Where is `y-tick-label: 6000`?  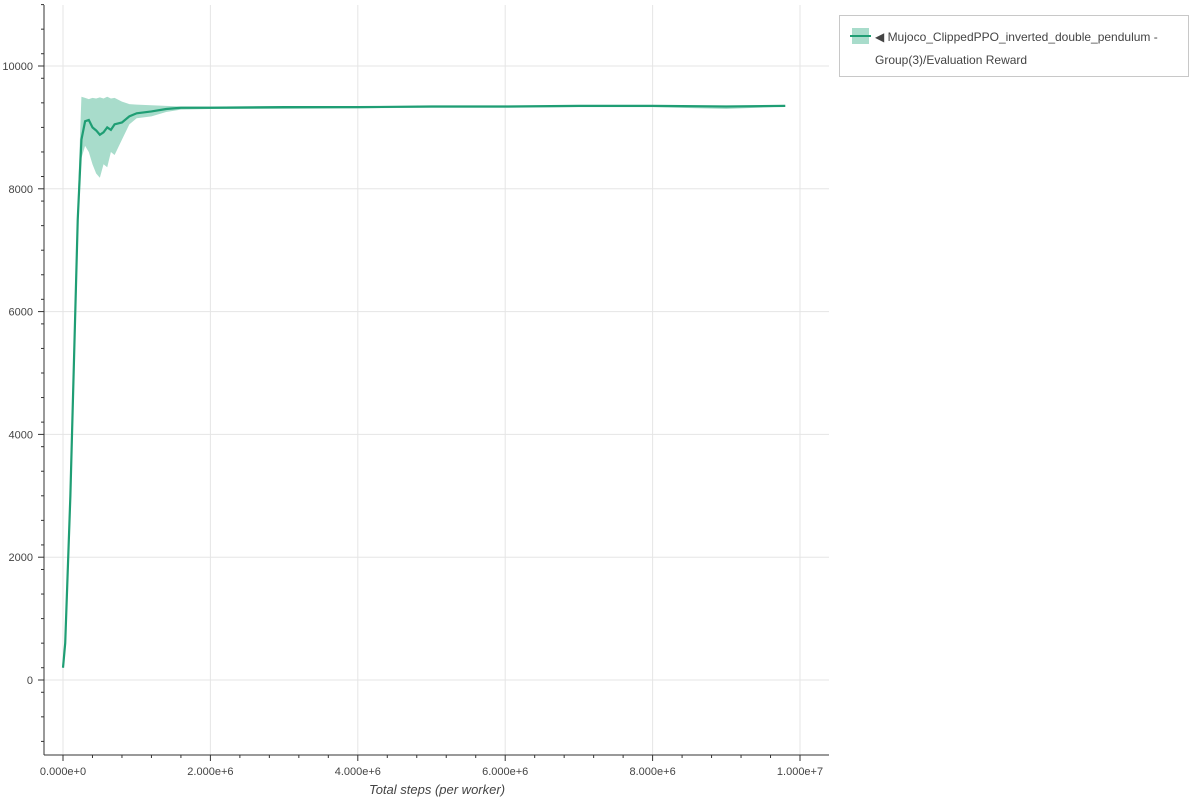
y-tick-label: 6000 is located at coordinates (21, 313).